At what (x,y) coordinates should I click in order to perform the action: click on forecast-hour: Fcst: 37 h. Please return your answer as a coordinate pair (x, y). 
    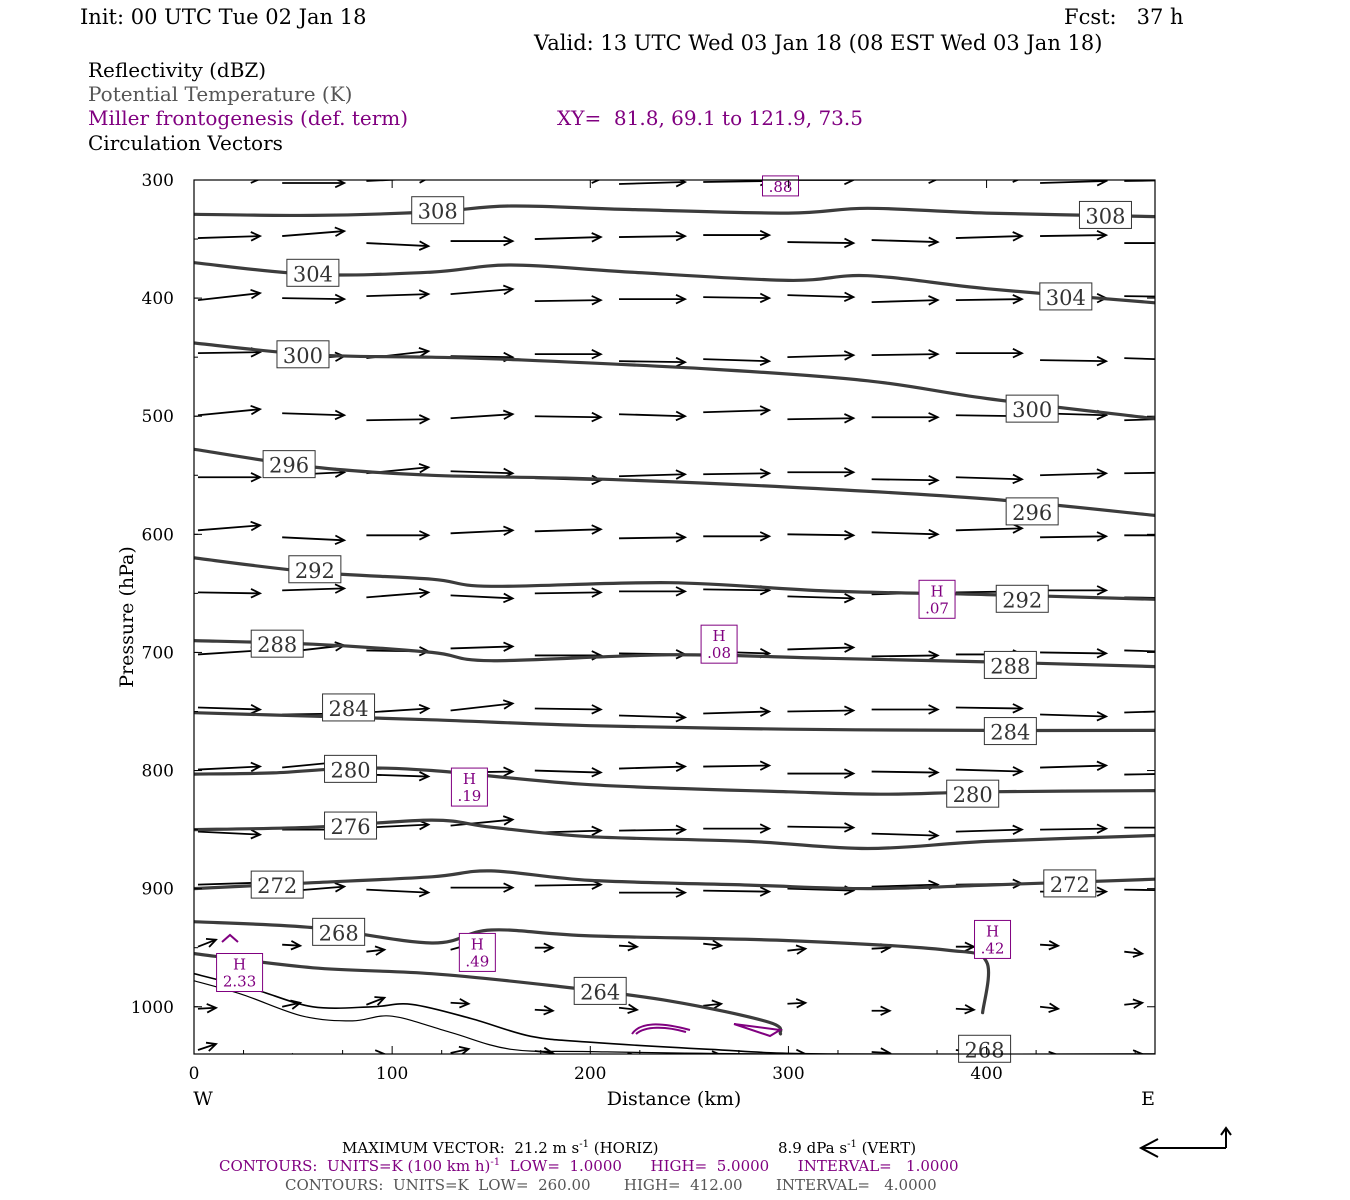
    Looking at the image, I should click on (1124, 17).